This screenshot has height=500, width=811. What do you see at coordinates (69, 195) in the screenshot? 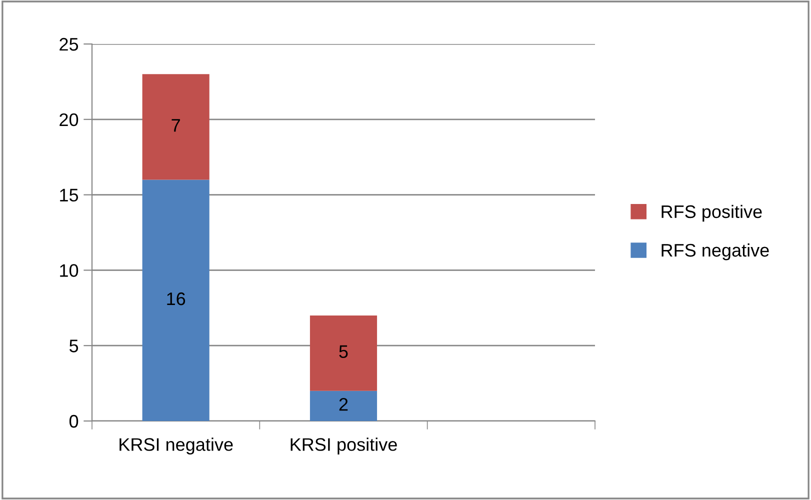
I see `y-tick-label: 15` at bounding box center [69, 195].